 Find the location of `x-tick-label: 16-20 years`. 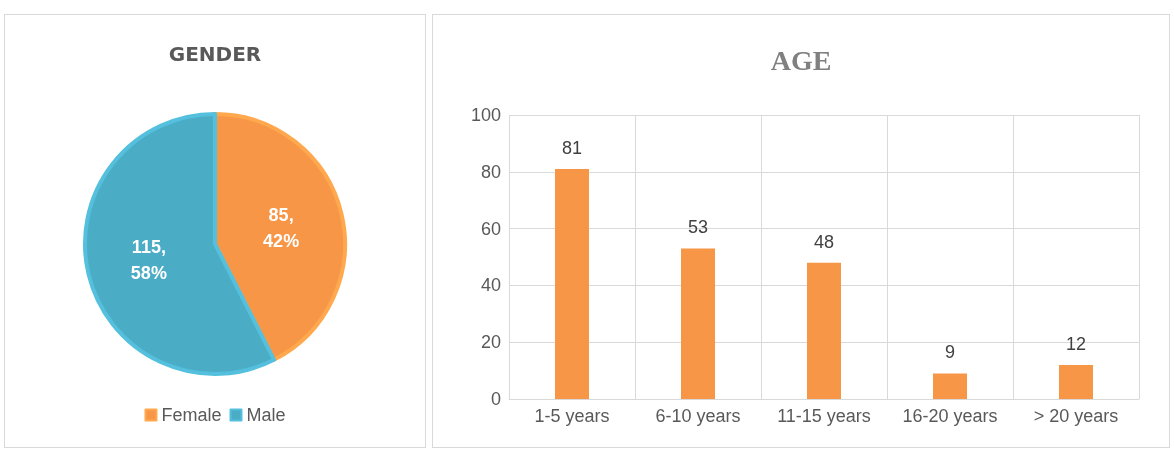

x-tick-label: 16-20 years is located at coordinates (950, 416).